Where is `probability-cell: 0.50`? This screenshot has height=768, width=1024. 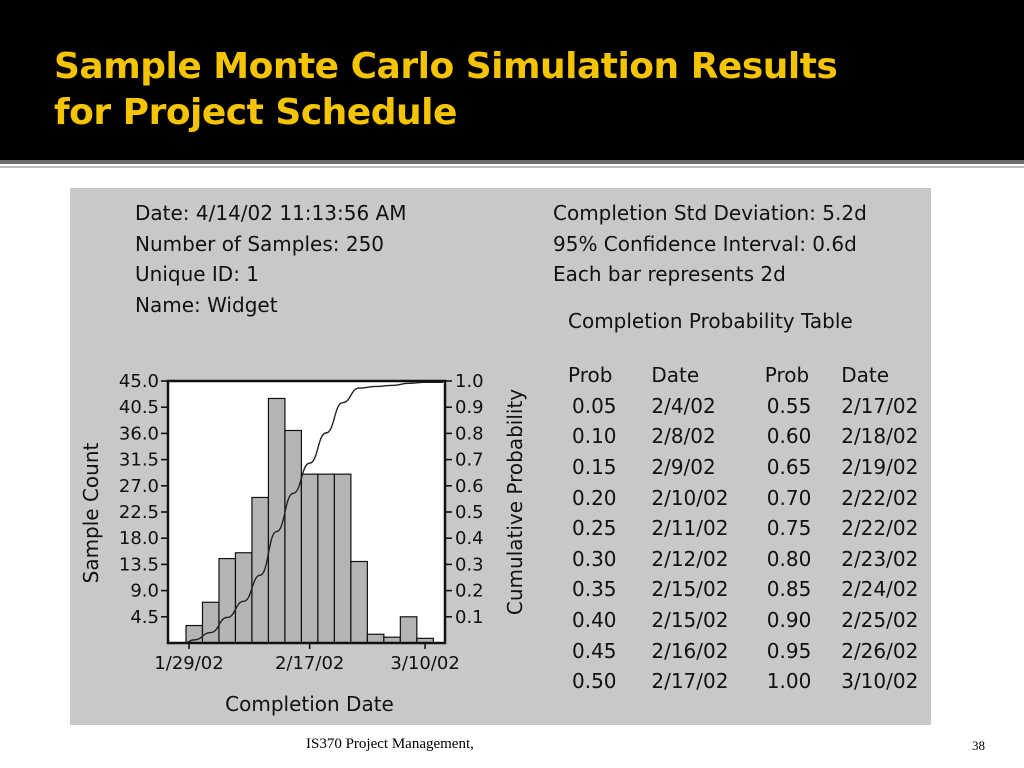
probability-cell: 0.50 is located at coordinates (594, 681).